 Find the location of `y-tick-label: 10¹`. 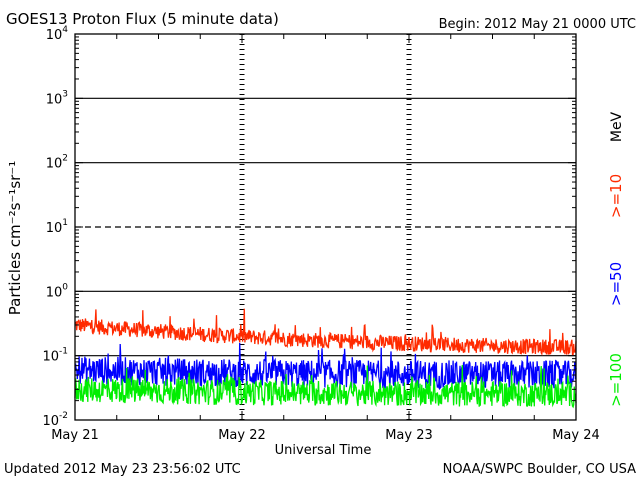

y-tick-label: 10¹ is located at coordinates (57, 227).